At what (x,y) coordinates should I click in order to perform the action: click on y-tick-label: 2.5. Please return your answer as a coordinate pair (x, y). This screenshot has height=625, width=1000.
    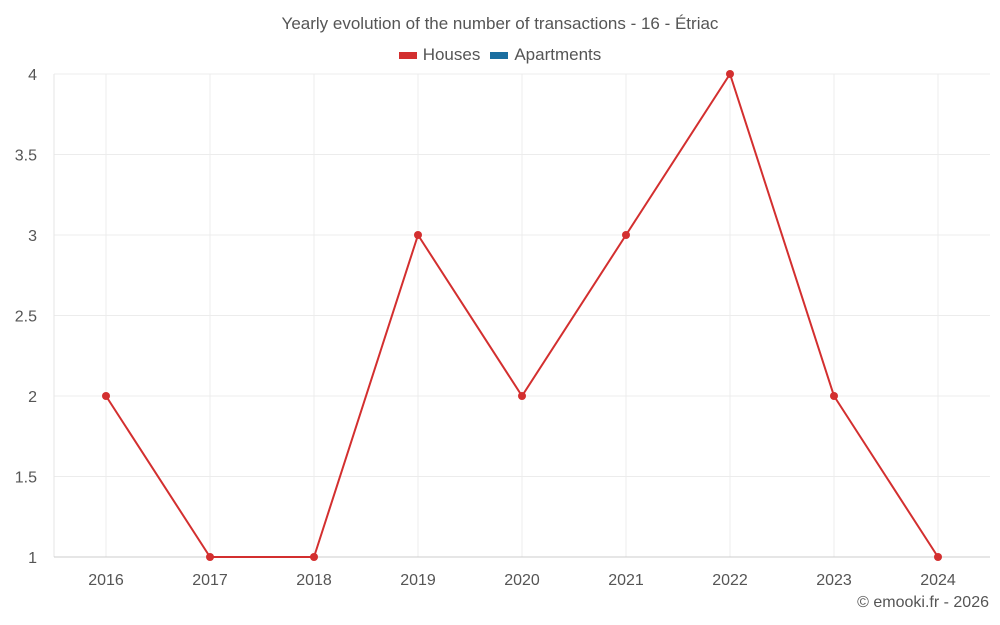
    Looking at the image, I should click on (26, 317).